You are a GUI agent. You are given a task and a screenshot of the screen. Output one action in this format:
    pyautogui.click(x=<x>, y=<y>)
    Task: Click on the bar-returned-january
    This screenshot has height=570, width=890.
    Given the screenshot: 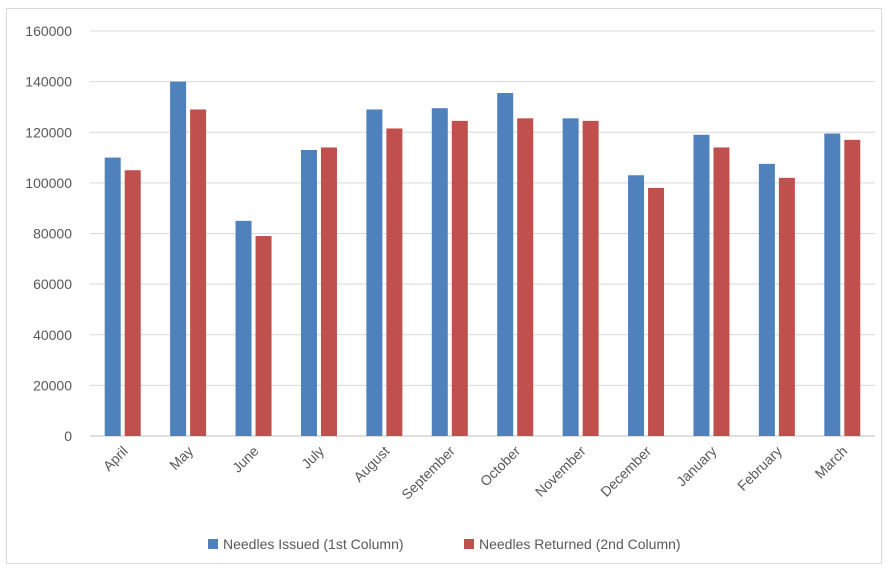 What is the action you would take?
    pyautogui.click(x=721, y=291)
    